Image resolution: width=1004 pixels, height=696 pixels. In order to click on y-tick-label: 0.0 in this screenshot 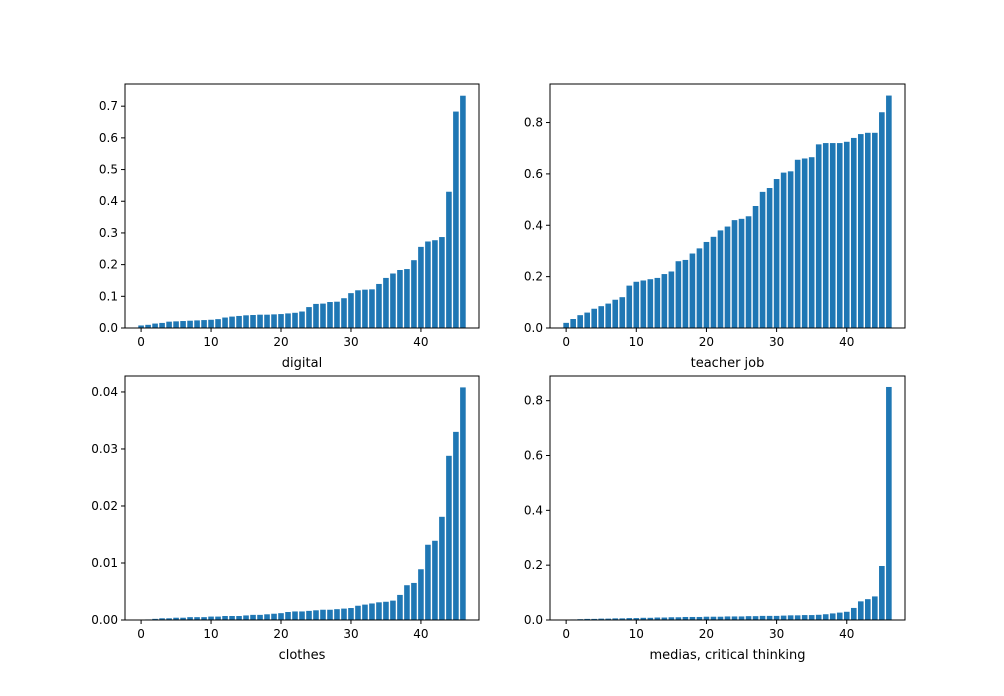, I will do `click(108, 328)`.